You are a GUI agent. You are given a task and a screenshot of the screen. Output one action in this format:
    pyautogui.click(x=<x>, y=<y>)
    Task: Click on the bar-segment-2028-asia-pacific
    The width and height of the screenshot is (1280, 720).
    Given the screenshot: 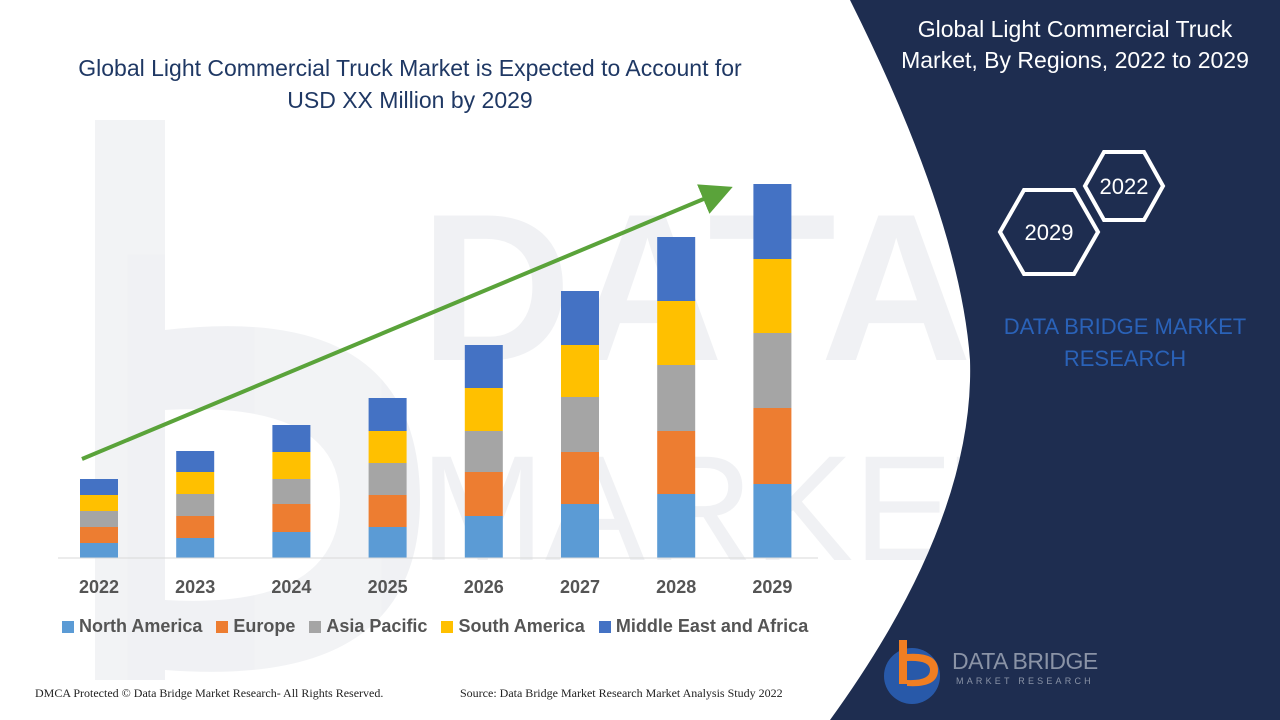 What is the action you would take?
    pyautogui.click(x=676, y=398)
    